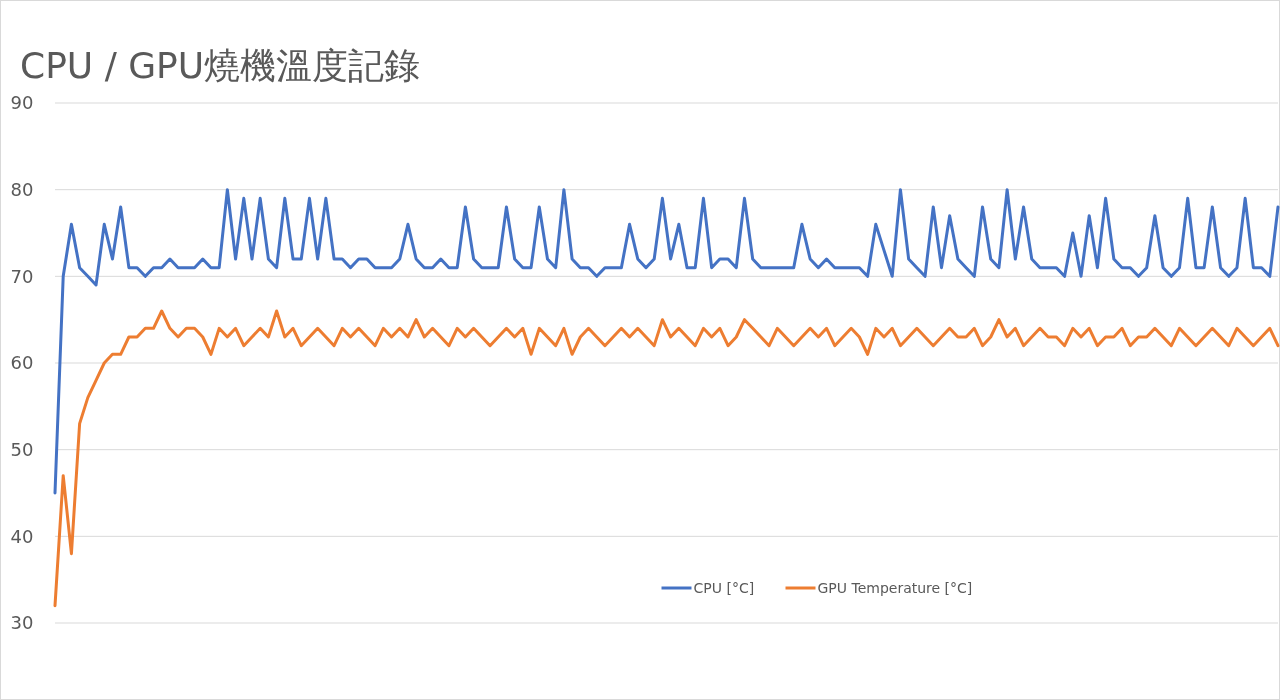 This screenshot has height=700, width=1280. What do you see at coordinates (22, 103) in the screenshot?
I see `y-tick-label: 90` at bounding box center [22, 103].